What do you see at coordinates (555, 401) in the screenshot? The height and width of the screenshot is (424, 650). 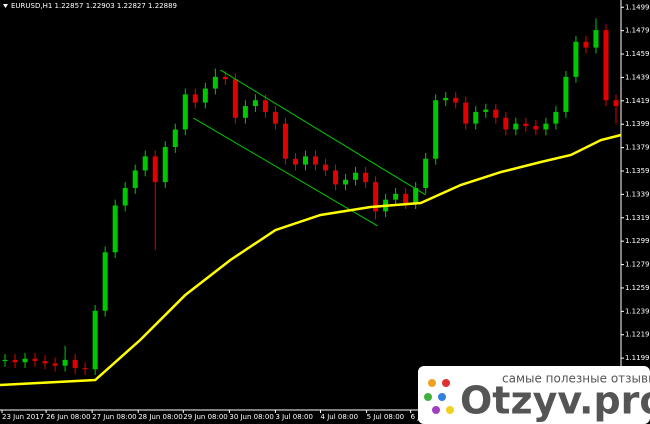 I see `watermark-brand: Otzyv.pro` at bounding box center [555, 401].